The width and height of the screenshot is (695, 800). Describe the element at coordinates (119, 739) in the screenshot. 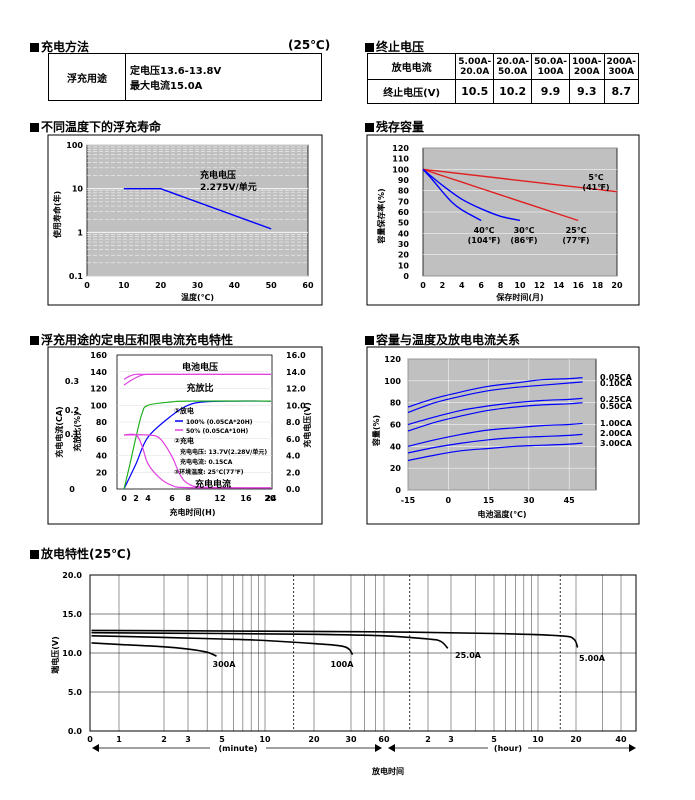

I see `discharge-minute-tick: 1` at that location.